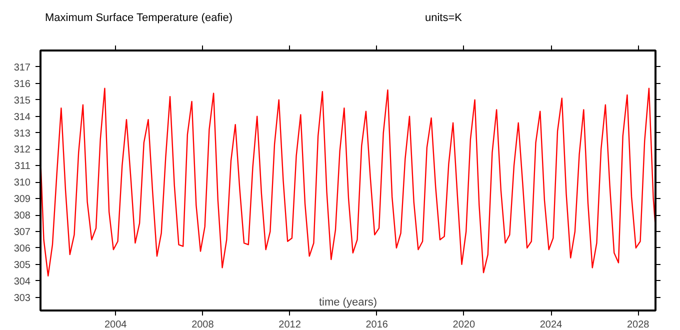 Image resolution: width=680 pixels, height=330 pixels. Describe the element at coordinates (464, 325) in the screenshot. I see `x-tick-label: 2020` at that location.